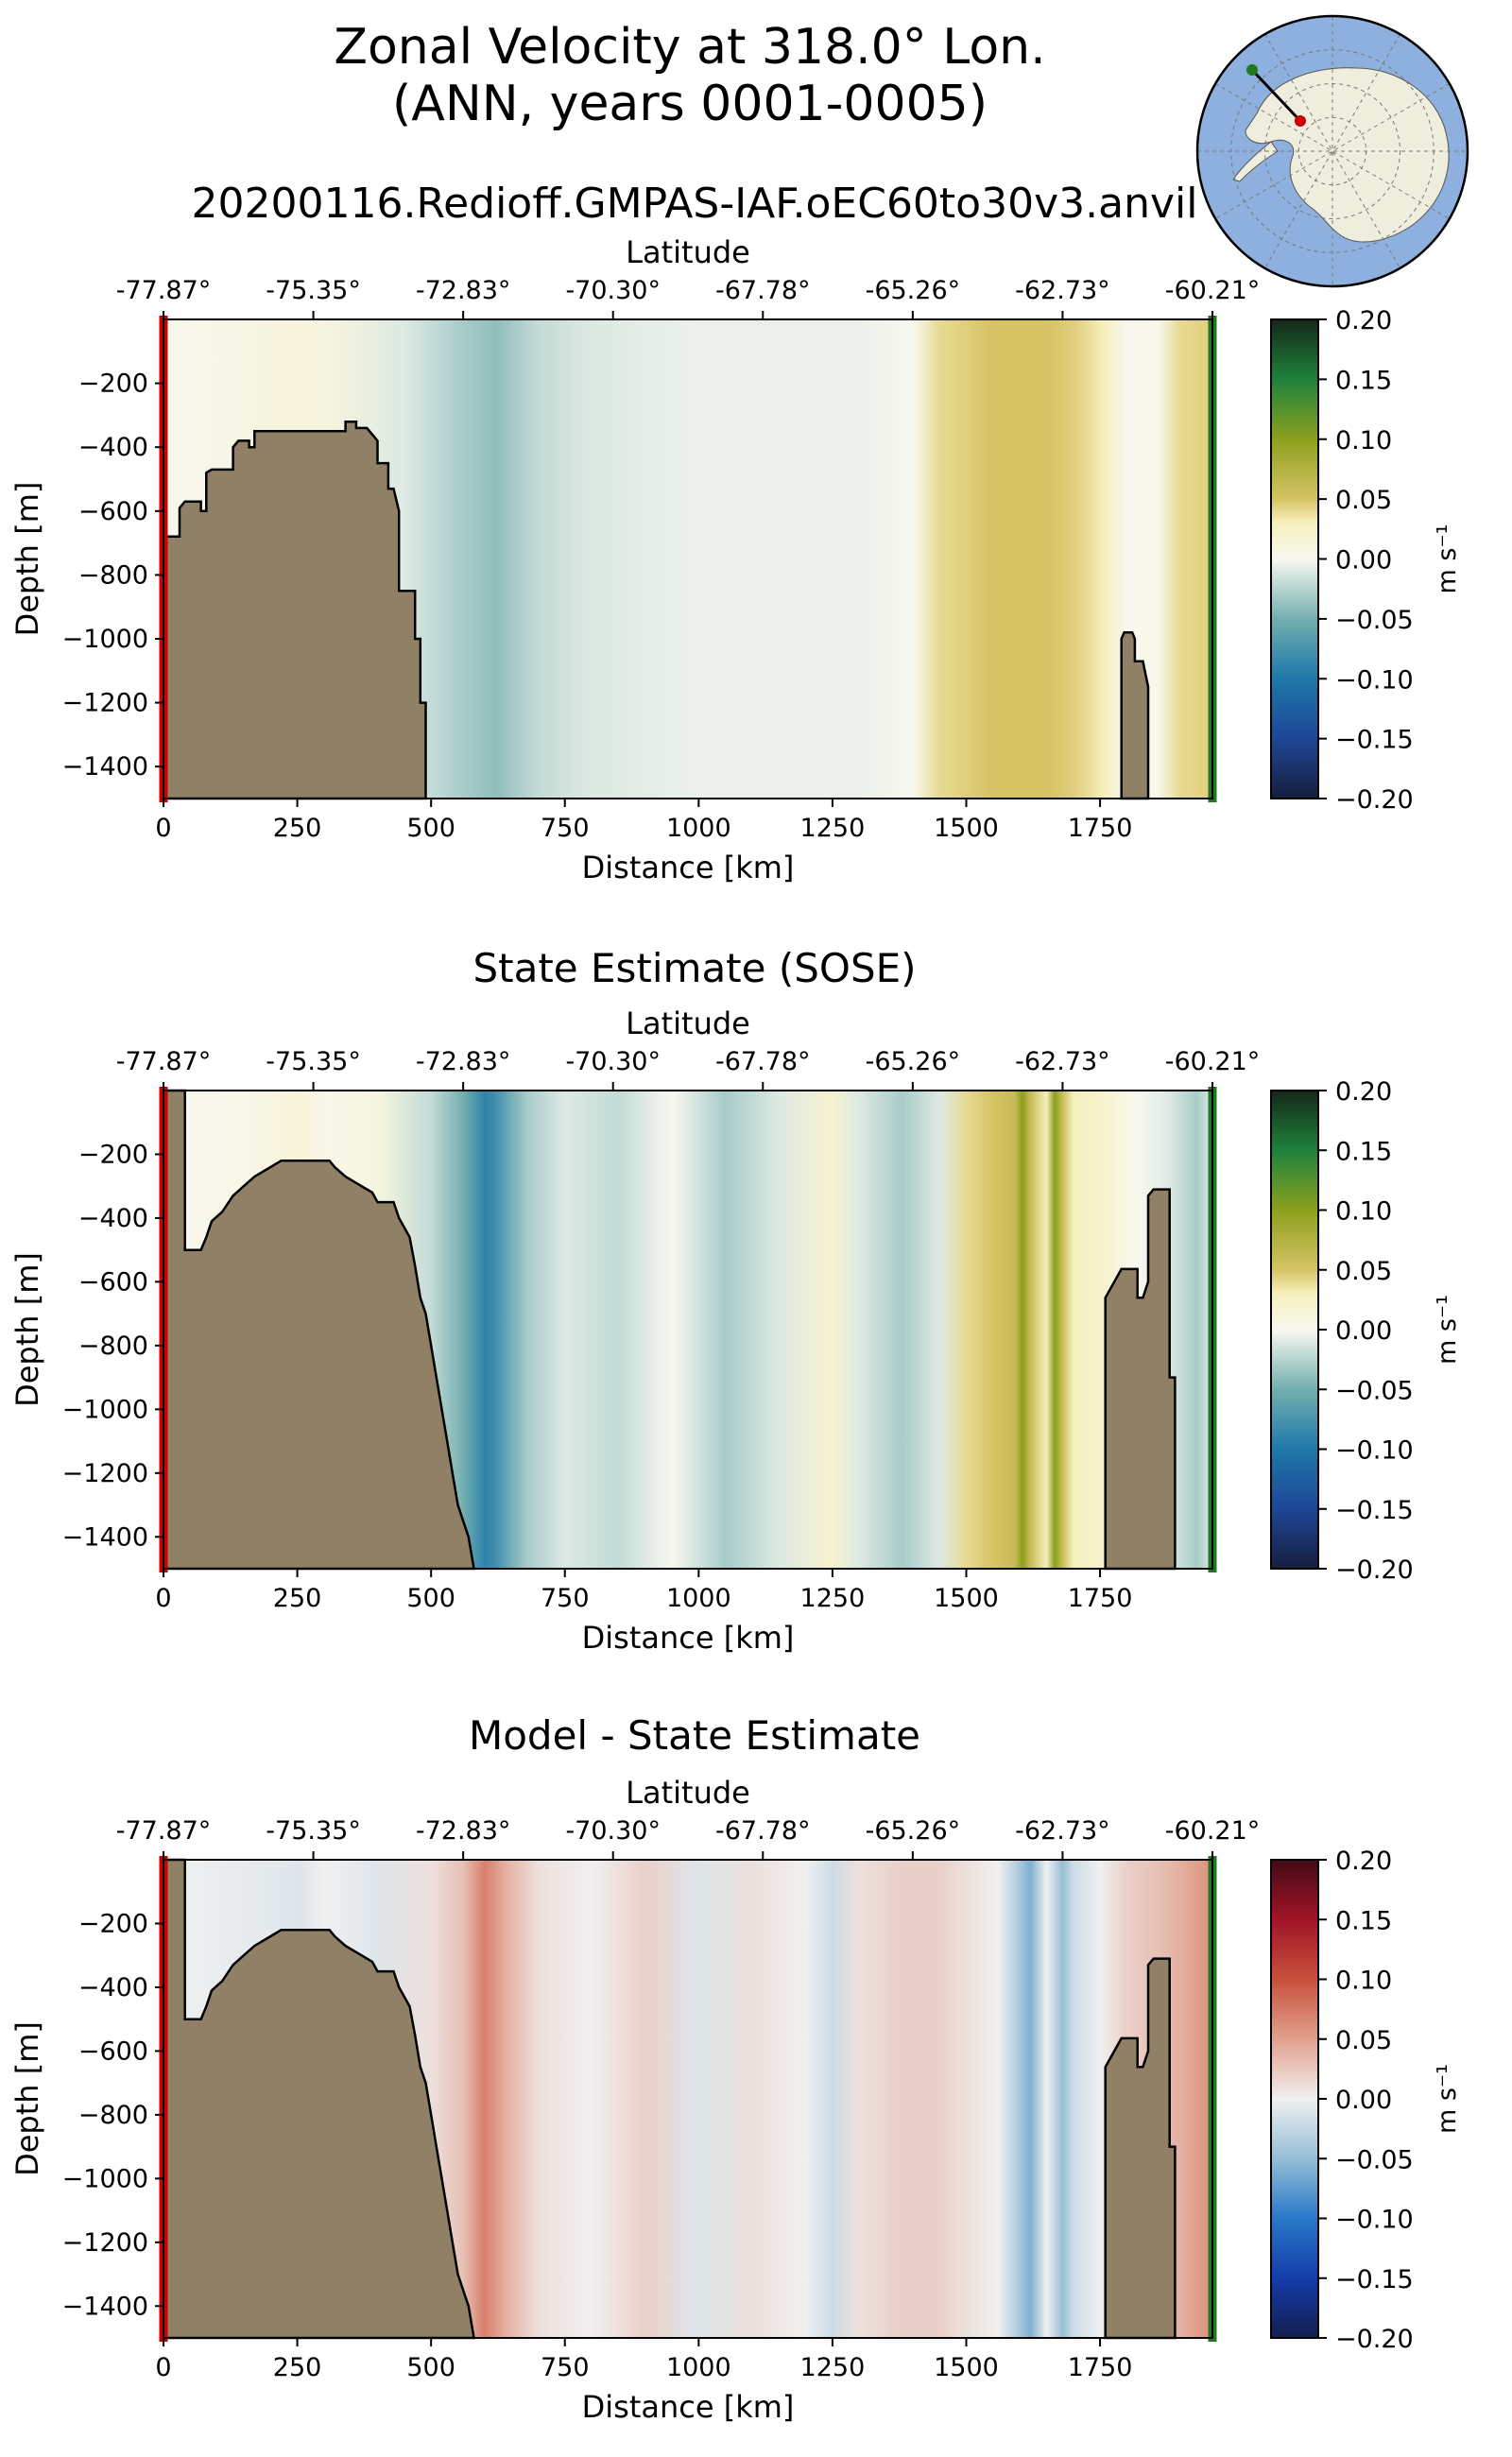 The width and height of the screenshot is (1512, 2457). What do you see at coordinates (694, 1735) in the screenshot?
I see `panel-3-title: Model - State Estimate` at bounding box center [694, 1735].